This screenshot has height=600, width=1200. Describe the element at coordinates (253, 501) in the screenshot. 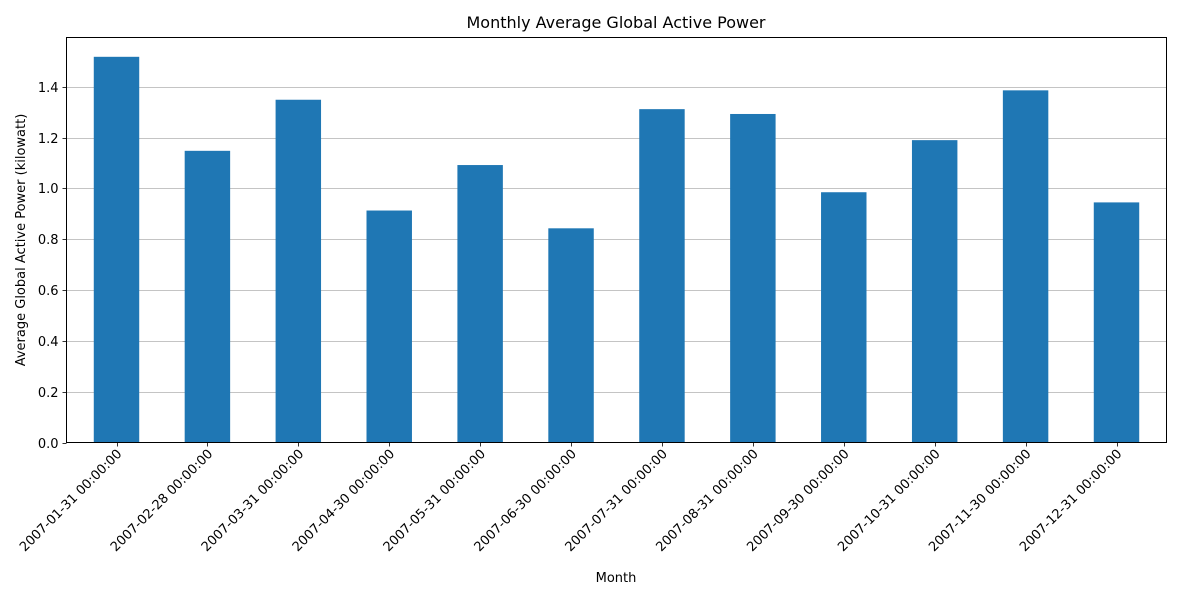

I see `x-tick-label: 2007-03-31 00:00:00` at that location.